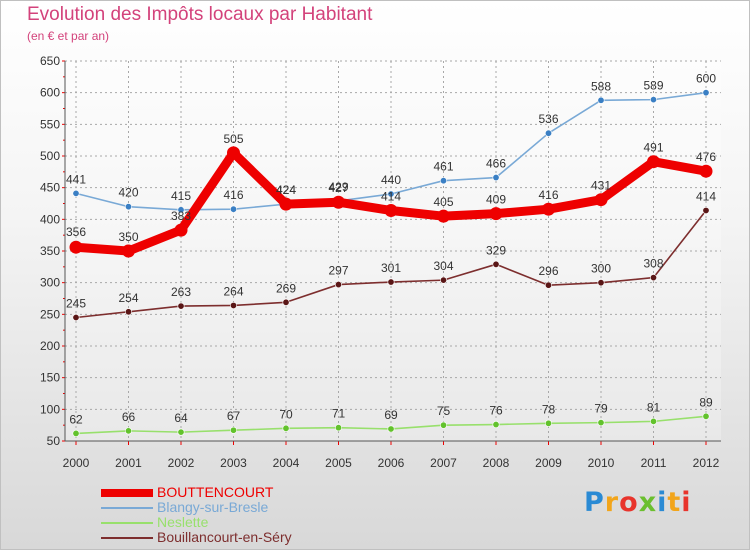  I want to click on data-label: 505, so click(233, 139).